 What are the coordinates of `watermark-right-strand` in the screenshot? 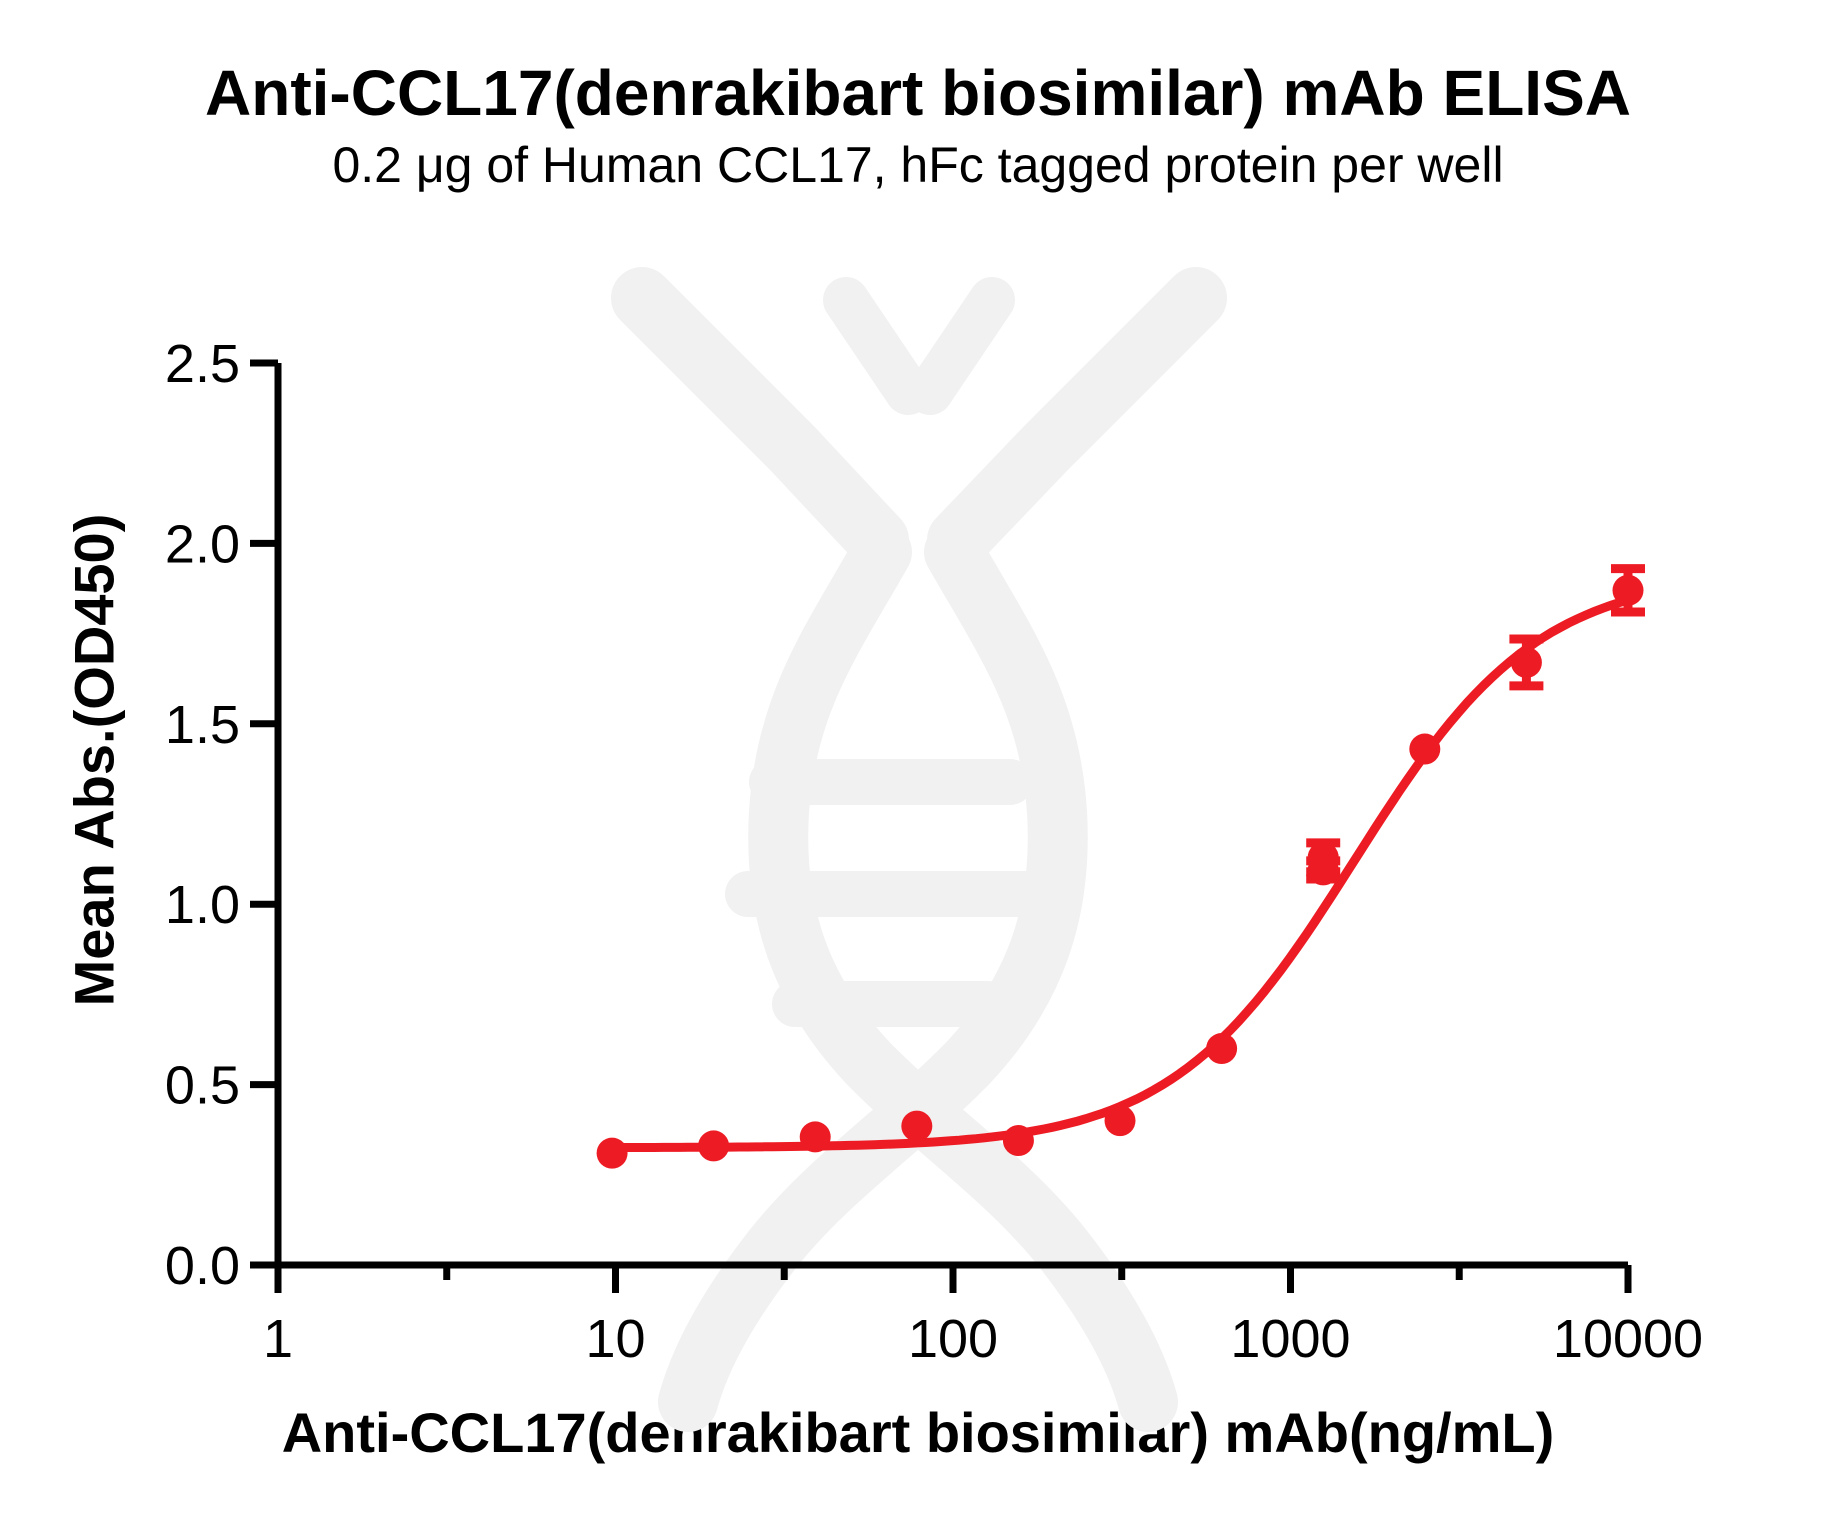 It's located at (873, 977).